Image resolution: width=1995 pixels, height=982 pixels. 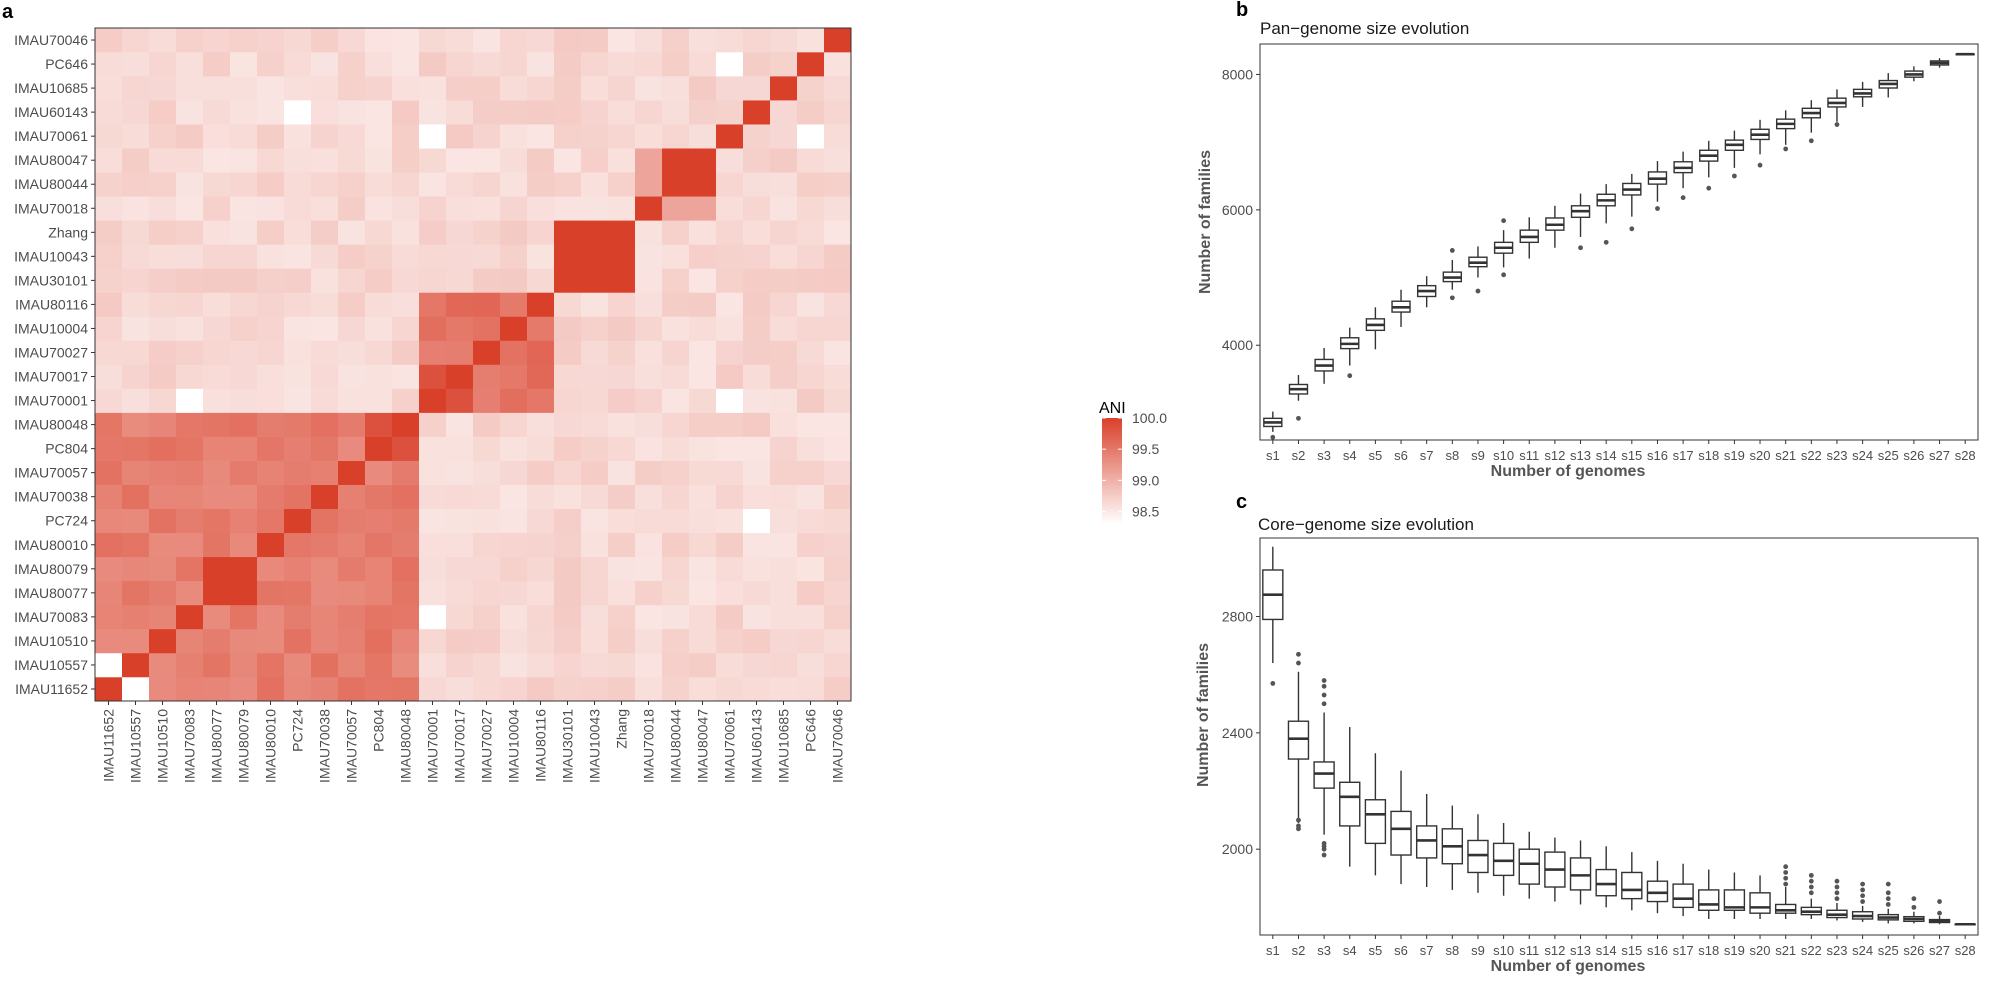 I want to click on box-s17, so click(x=1683, y=176).